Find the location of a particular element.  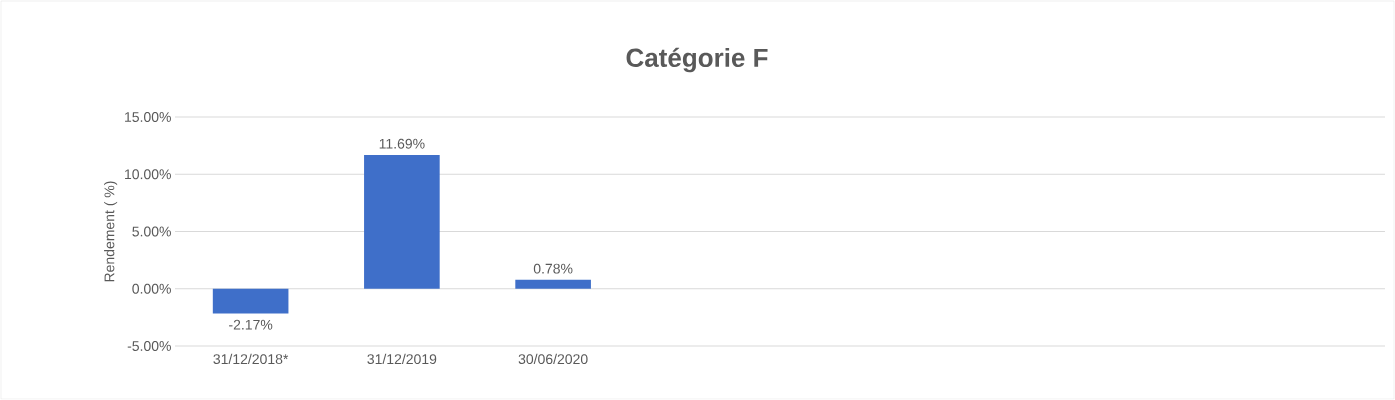

y-tick-label: 10.00% is located at coordinates (148, 174).